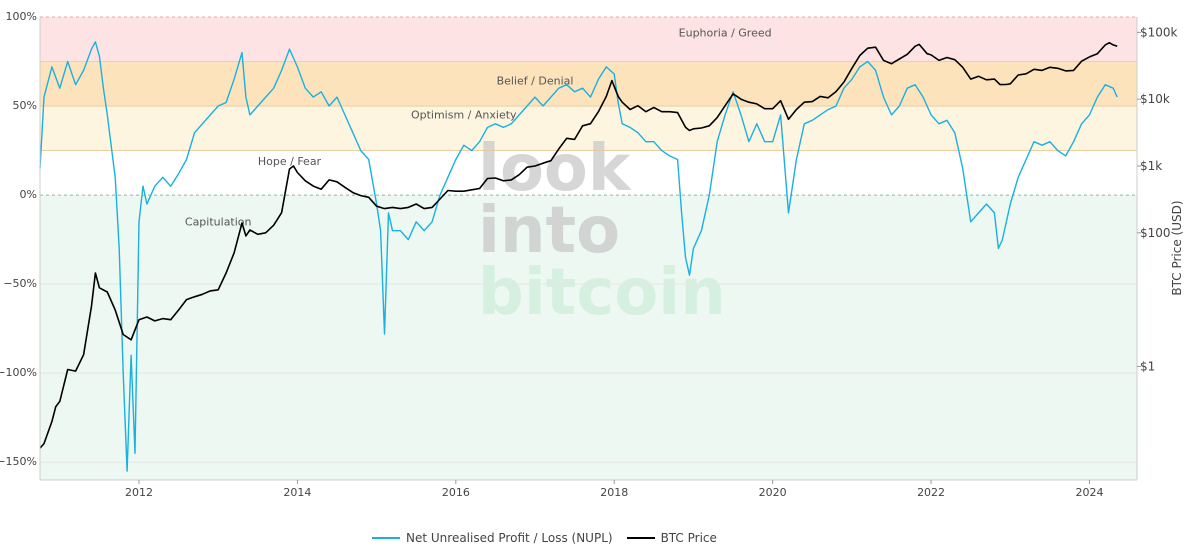  What do you see at coordinates (25, 105) in the screenshot?
I see `y-left-tick-label-1: 50%` at bounding box center [25, 105].